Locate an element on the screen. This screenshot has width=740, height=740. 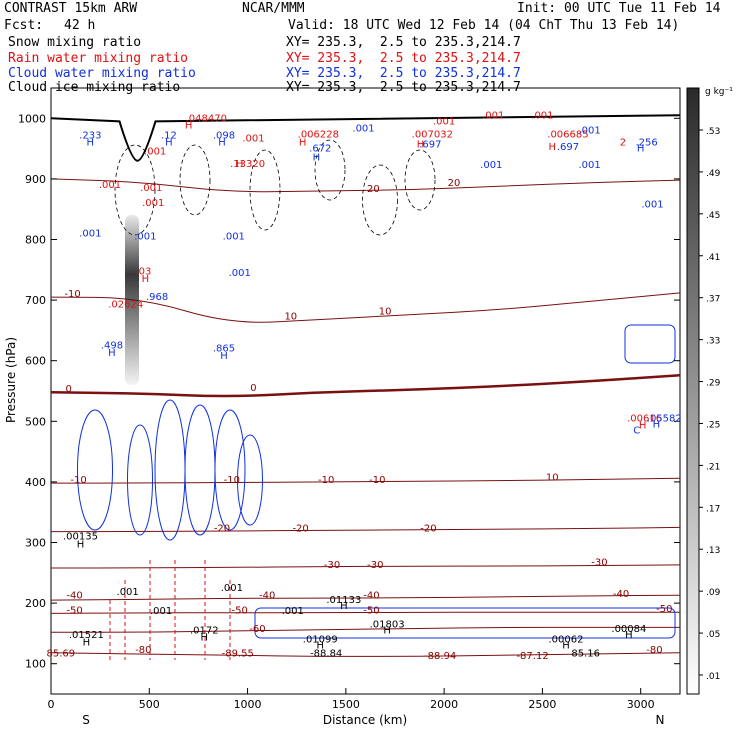
colorbar-level: .09 is located at coordinates (713, 593).